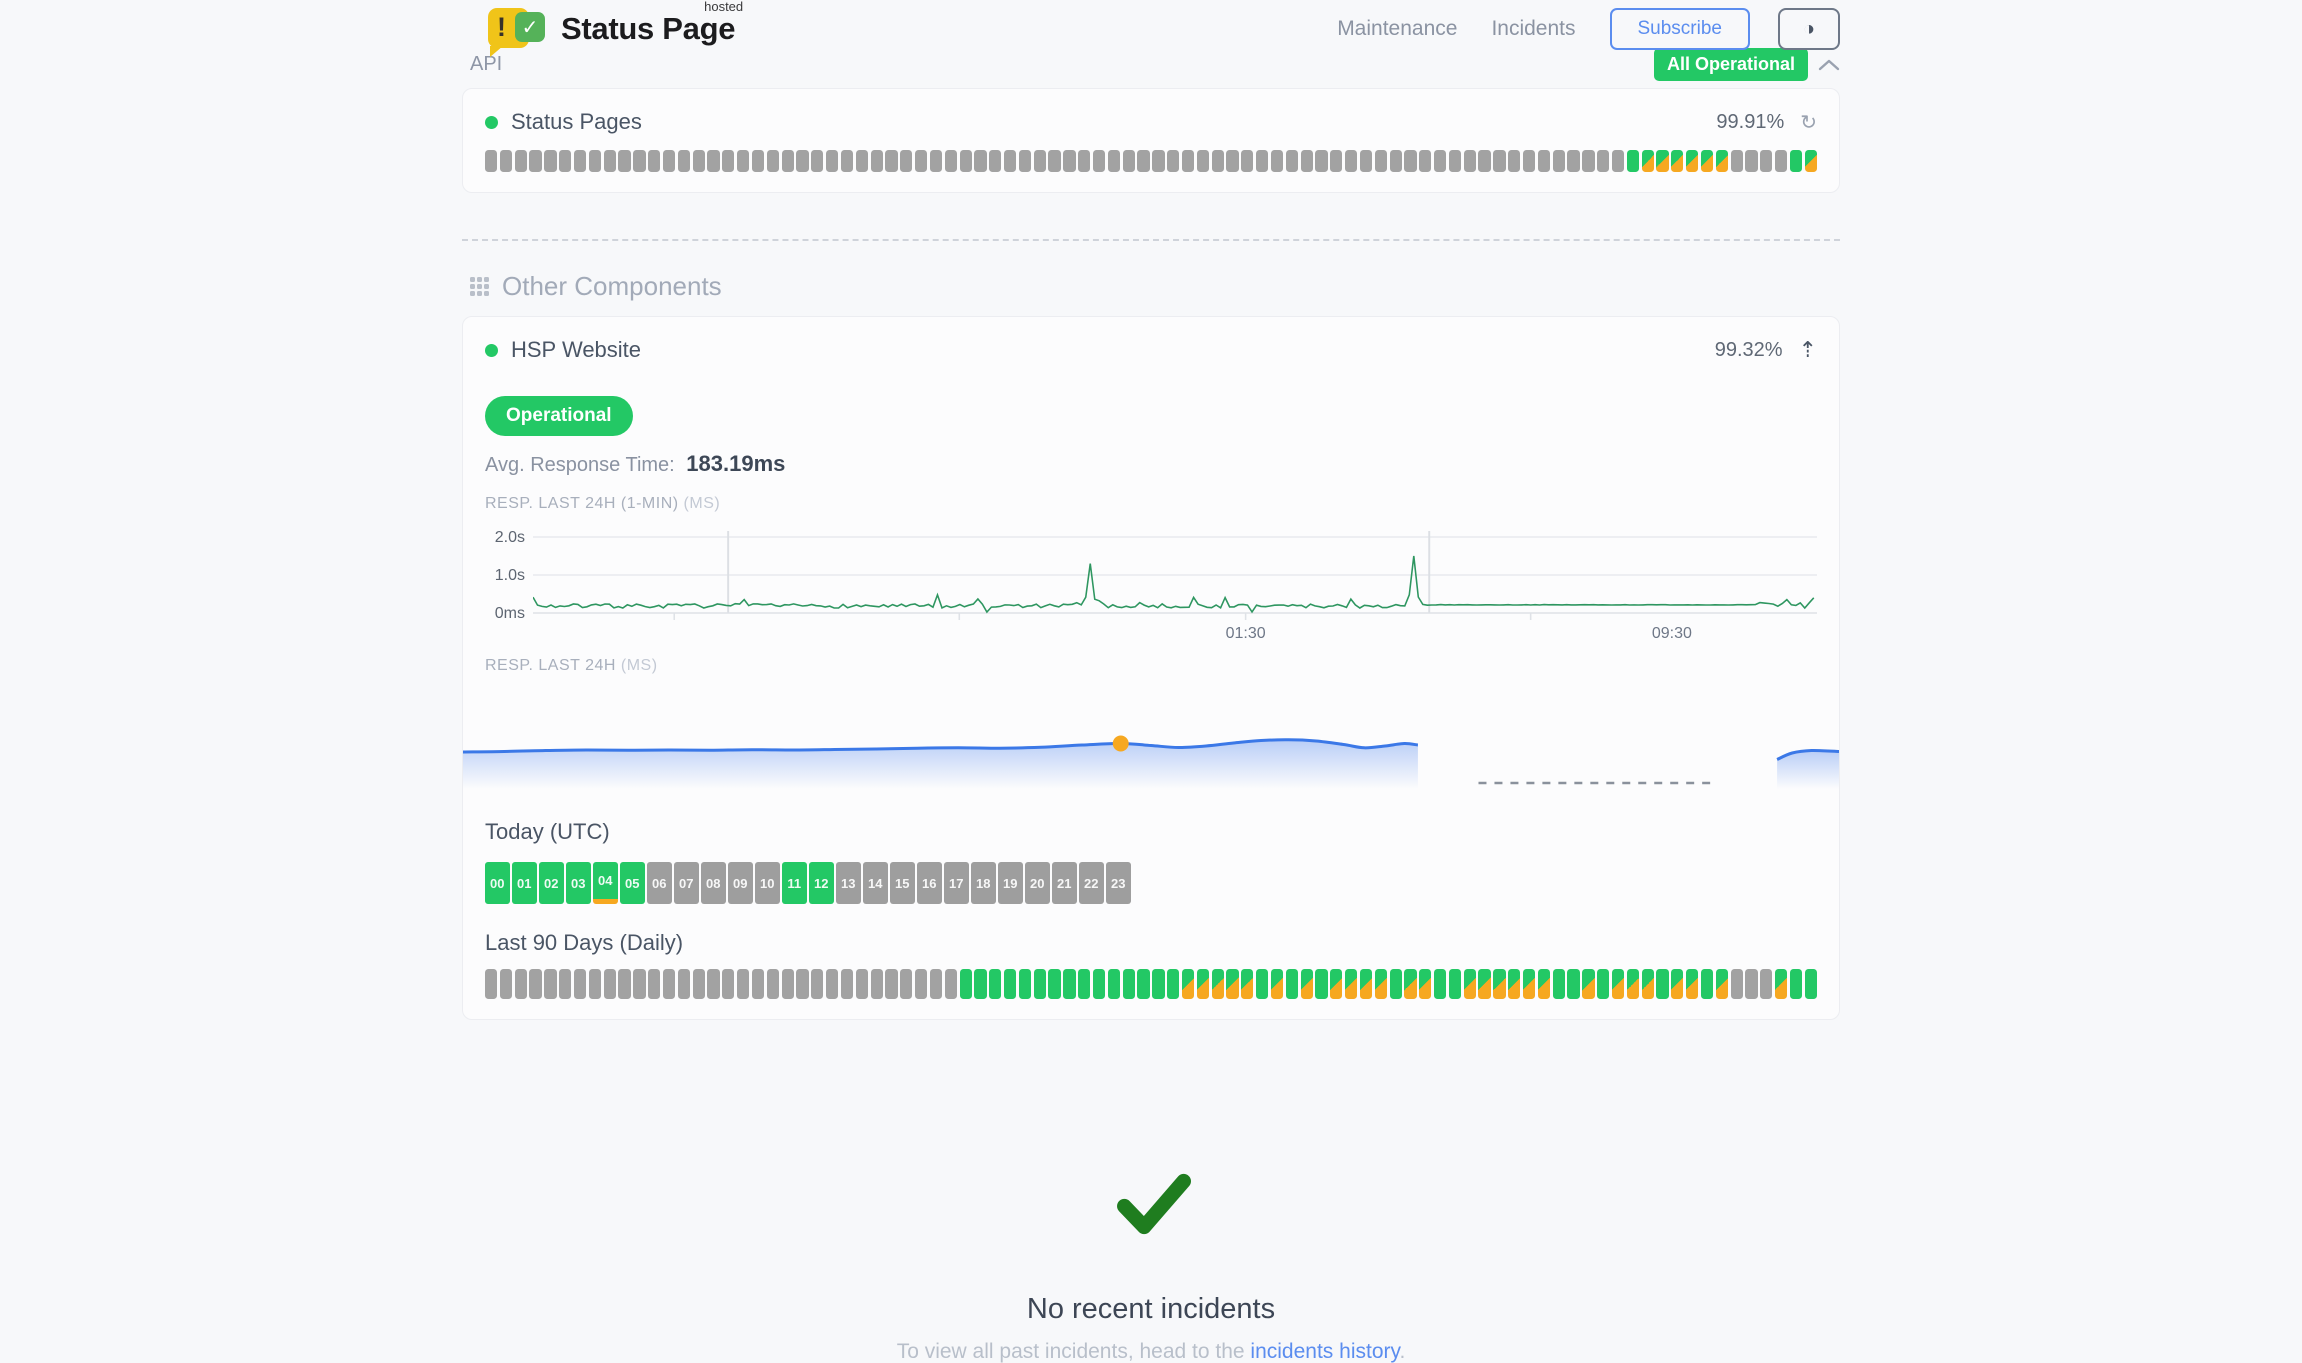 The height and width of the screenshot is (1363, 2302). I want to click on section-title: Other Components, so click(612, 286).